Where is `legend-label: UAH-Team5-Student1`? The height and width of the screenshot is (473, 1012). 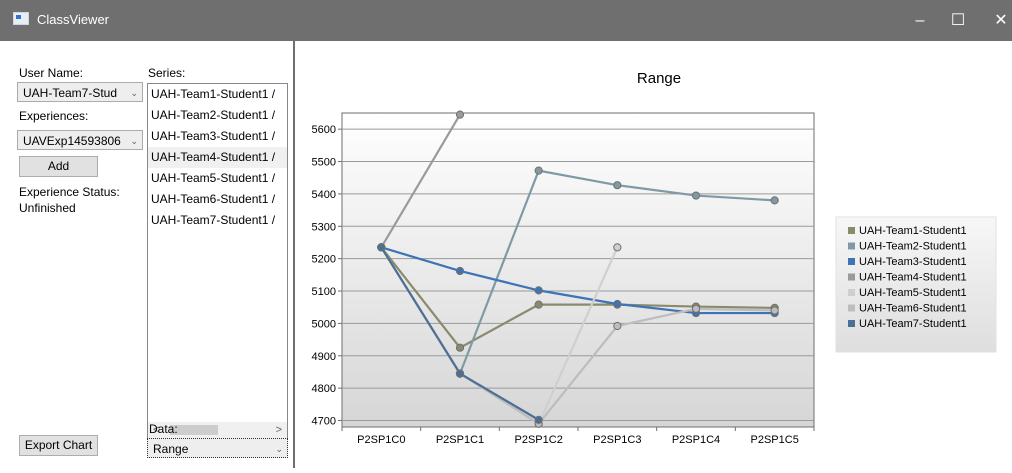
legend-label: UAH-Team5-Student1 is located at coordinates (913, 293).